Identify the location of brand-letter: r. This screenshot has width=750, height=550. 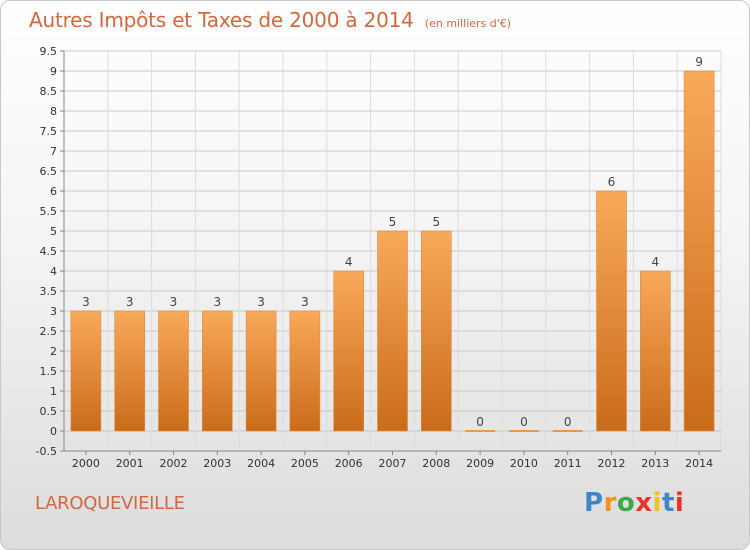
(610, 503).